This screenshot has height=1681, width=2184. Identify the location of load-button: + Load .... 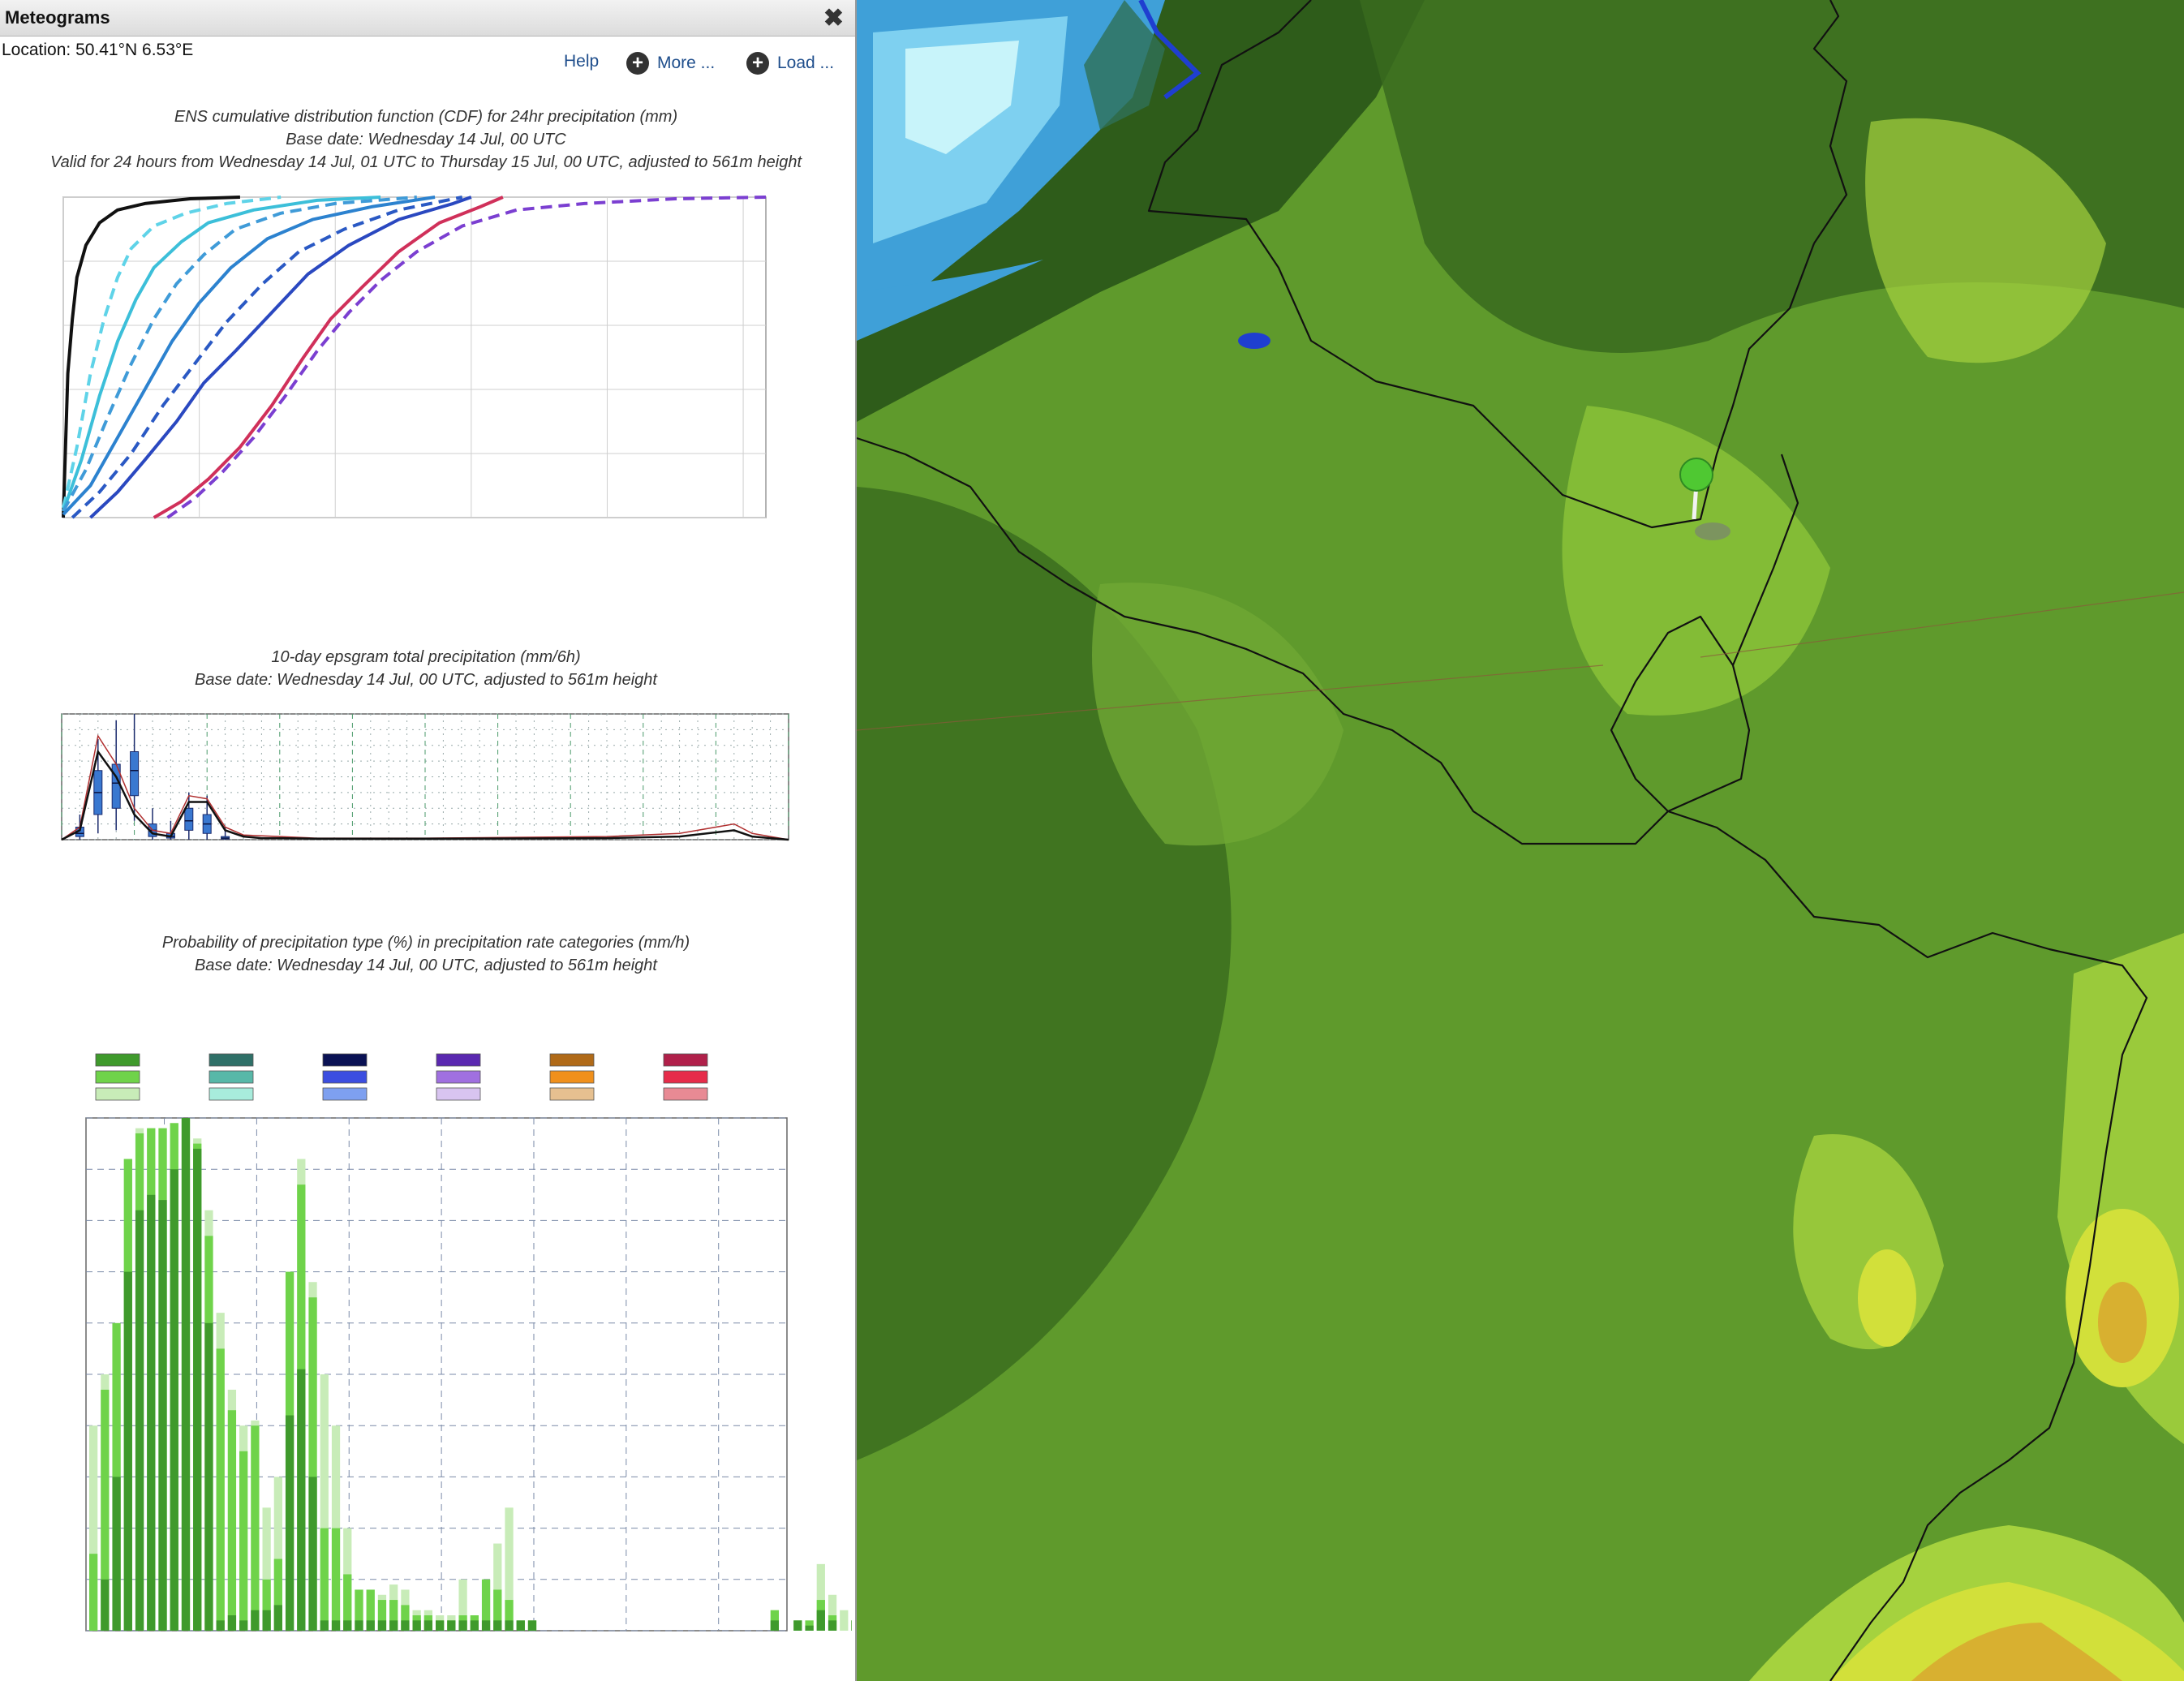
(790, 63).